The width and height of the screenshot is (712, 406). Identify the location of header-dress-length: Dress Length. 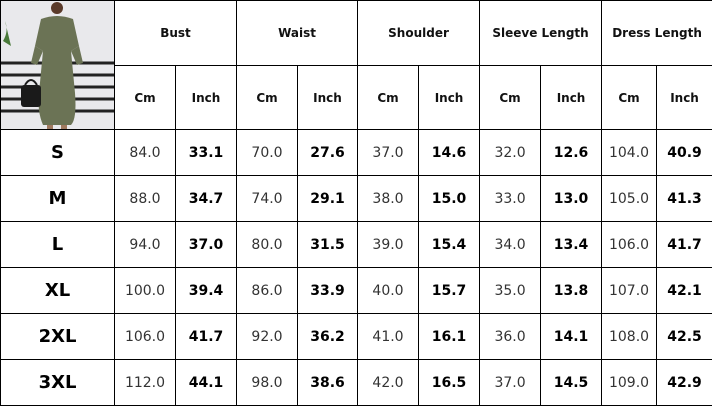
(657, 33).